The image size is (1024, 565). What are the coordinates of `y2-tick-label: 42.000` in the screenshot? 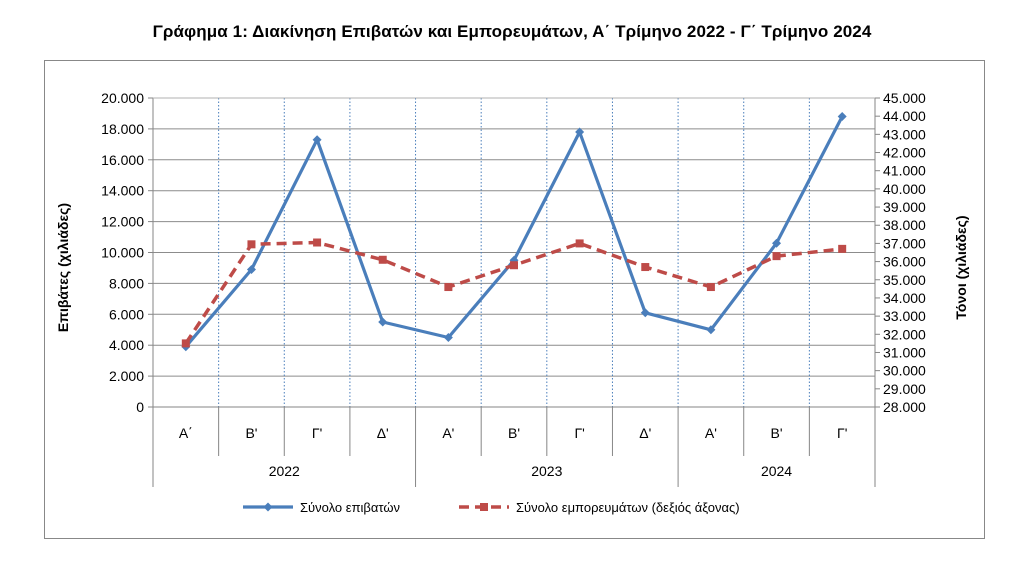 It's located at (904, 153).